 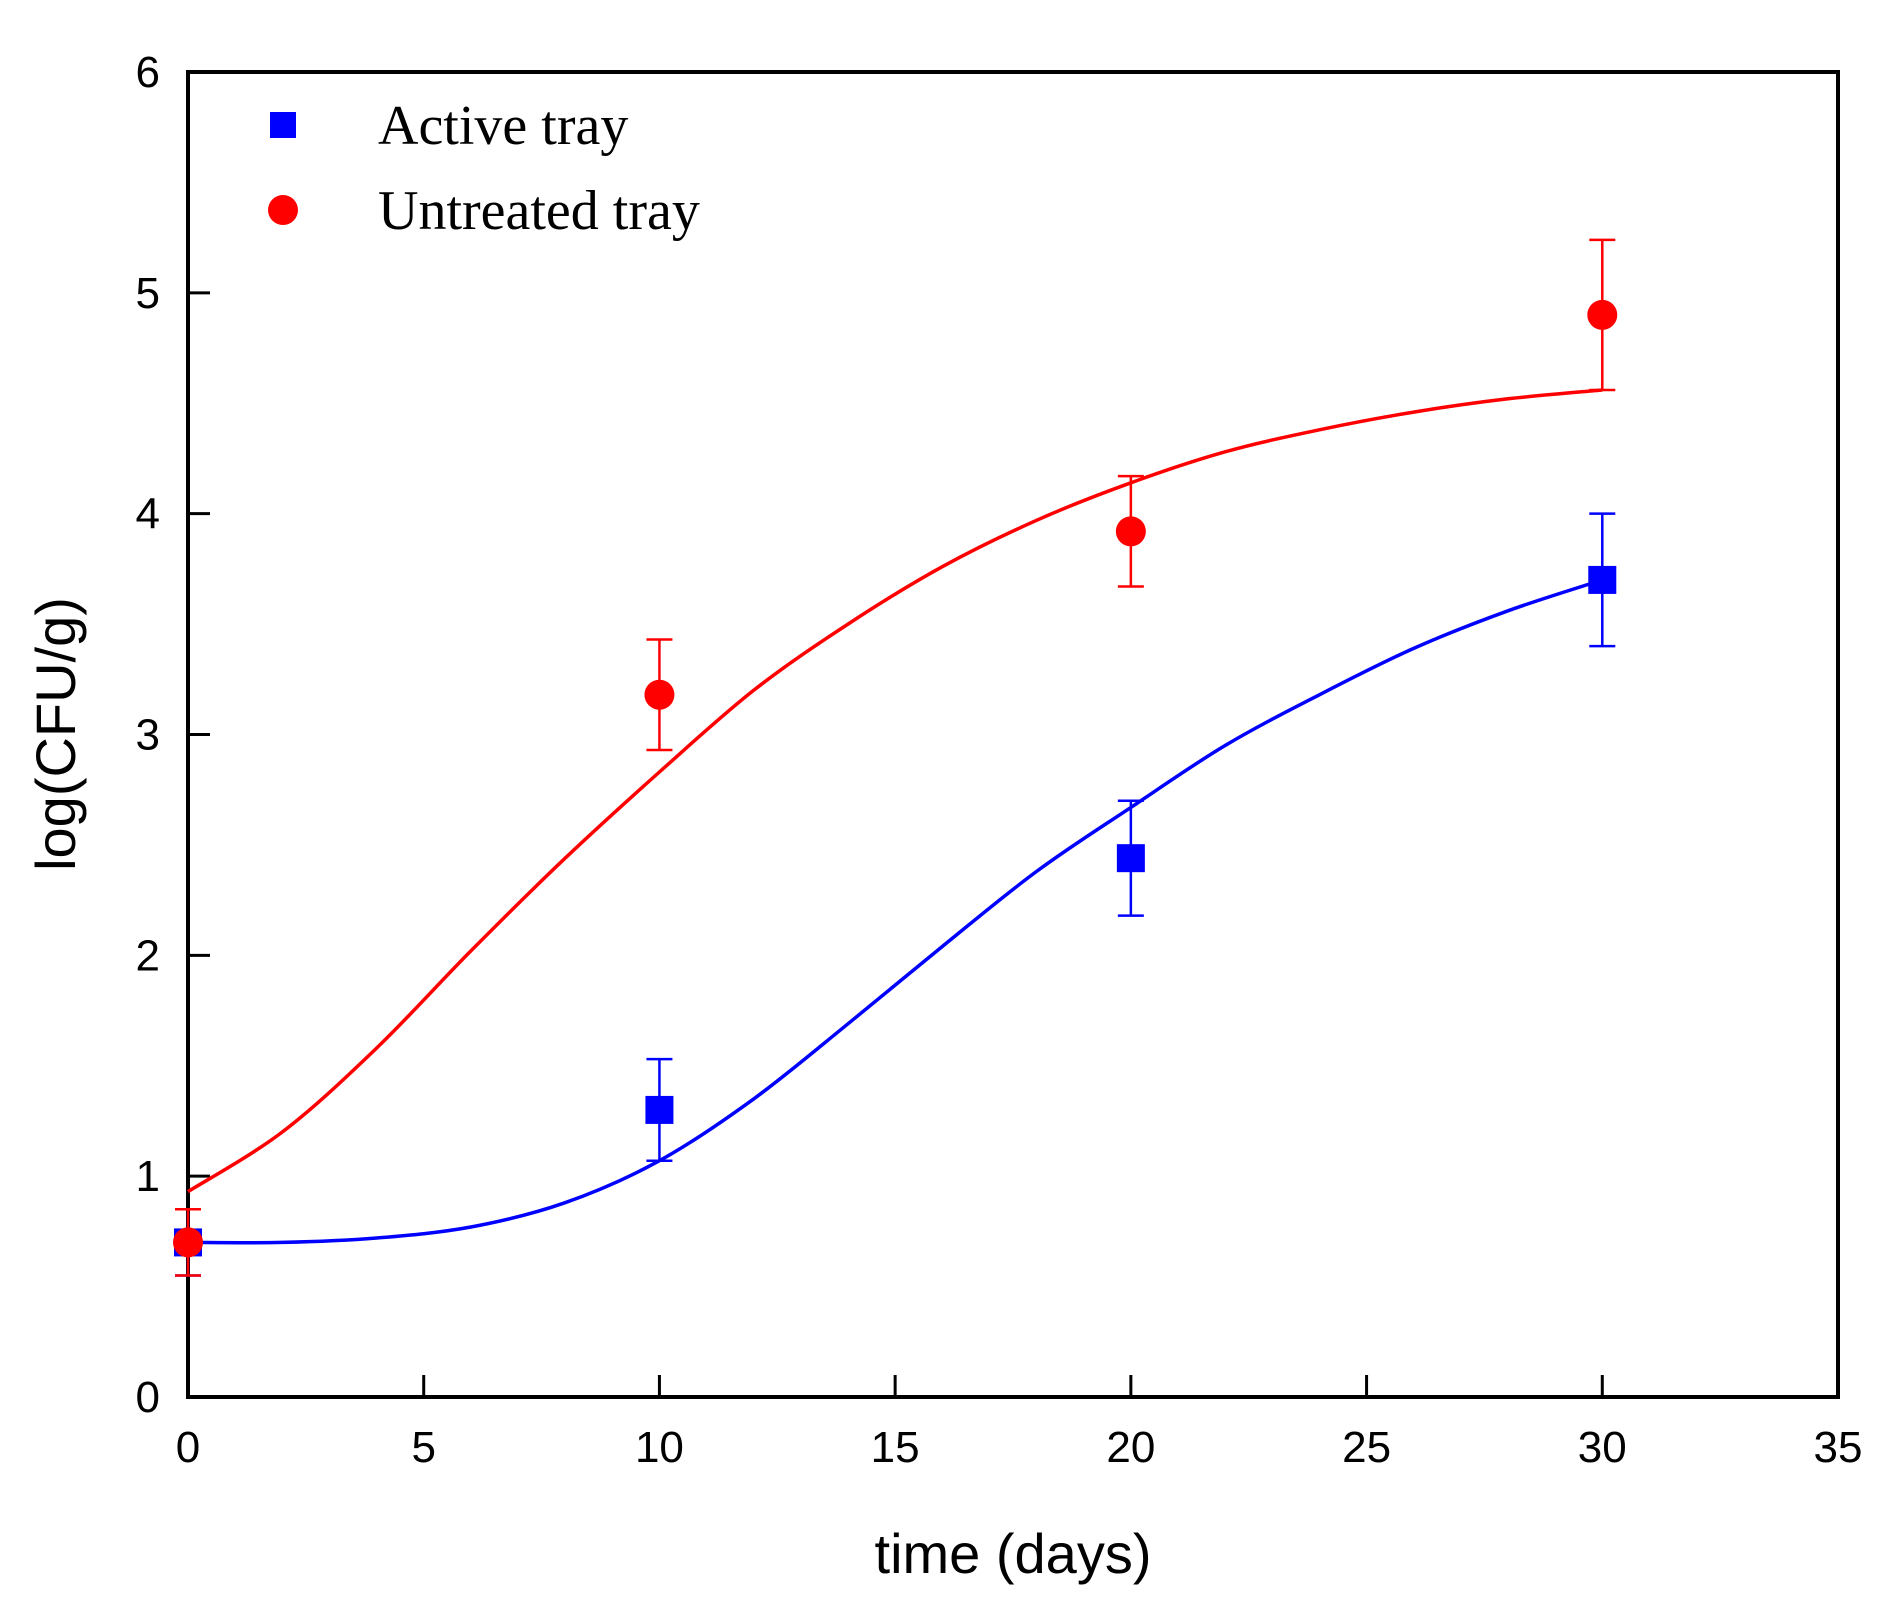 I want to click on x-tick-label: 25, so click(x=1366, y=1447).